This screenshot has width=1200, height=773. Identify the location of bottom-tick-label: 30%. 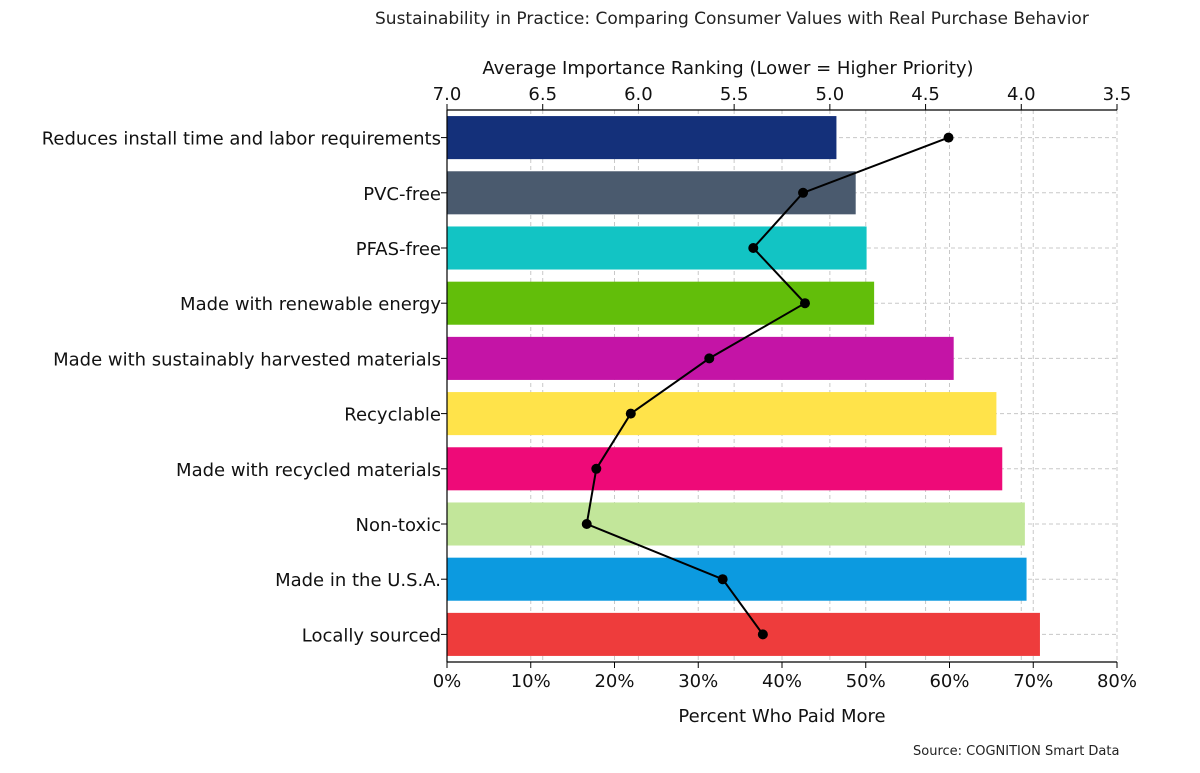
(698, 681).